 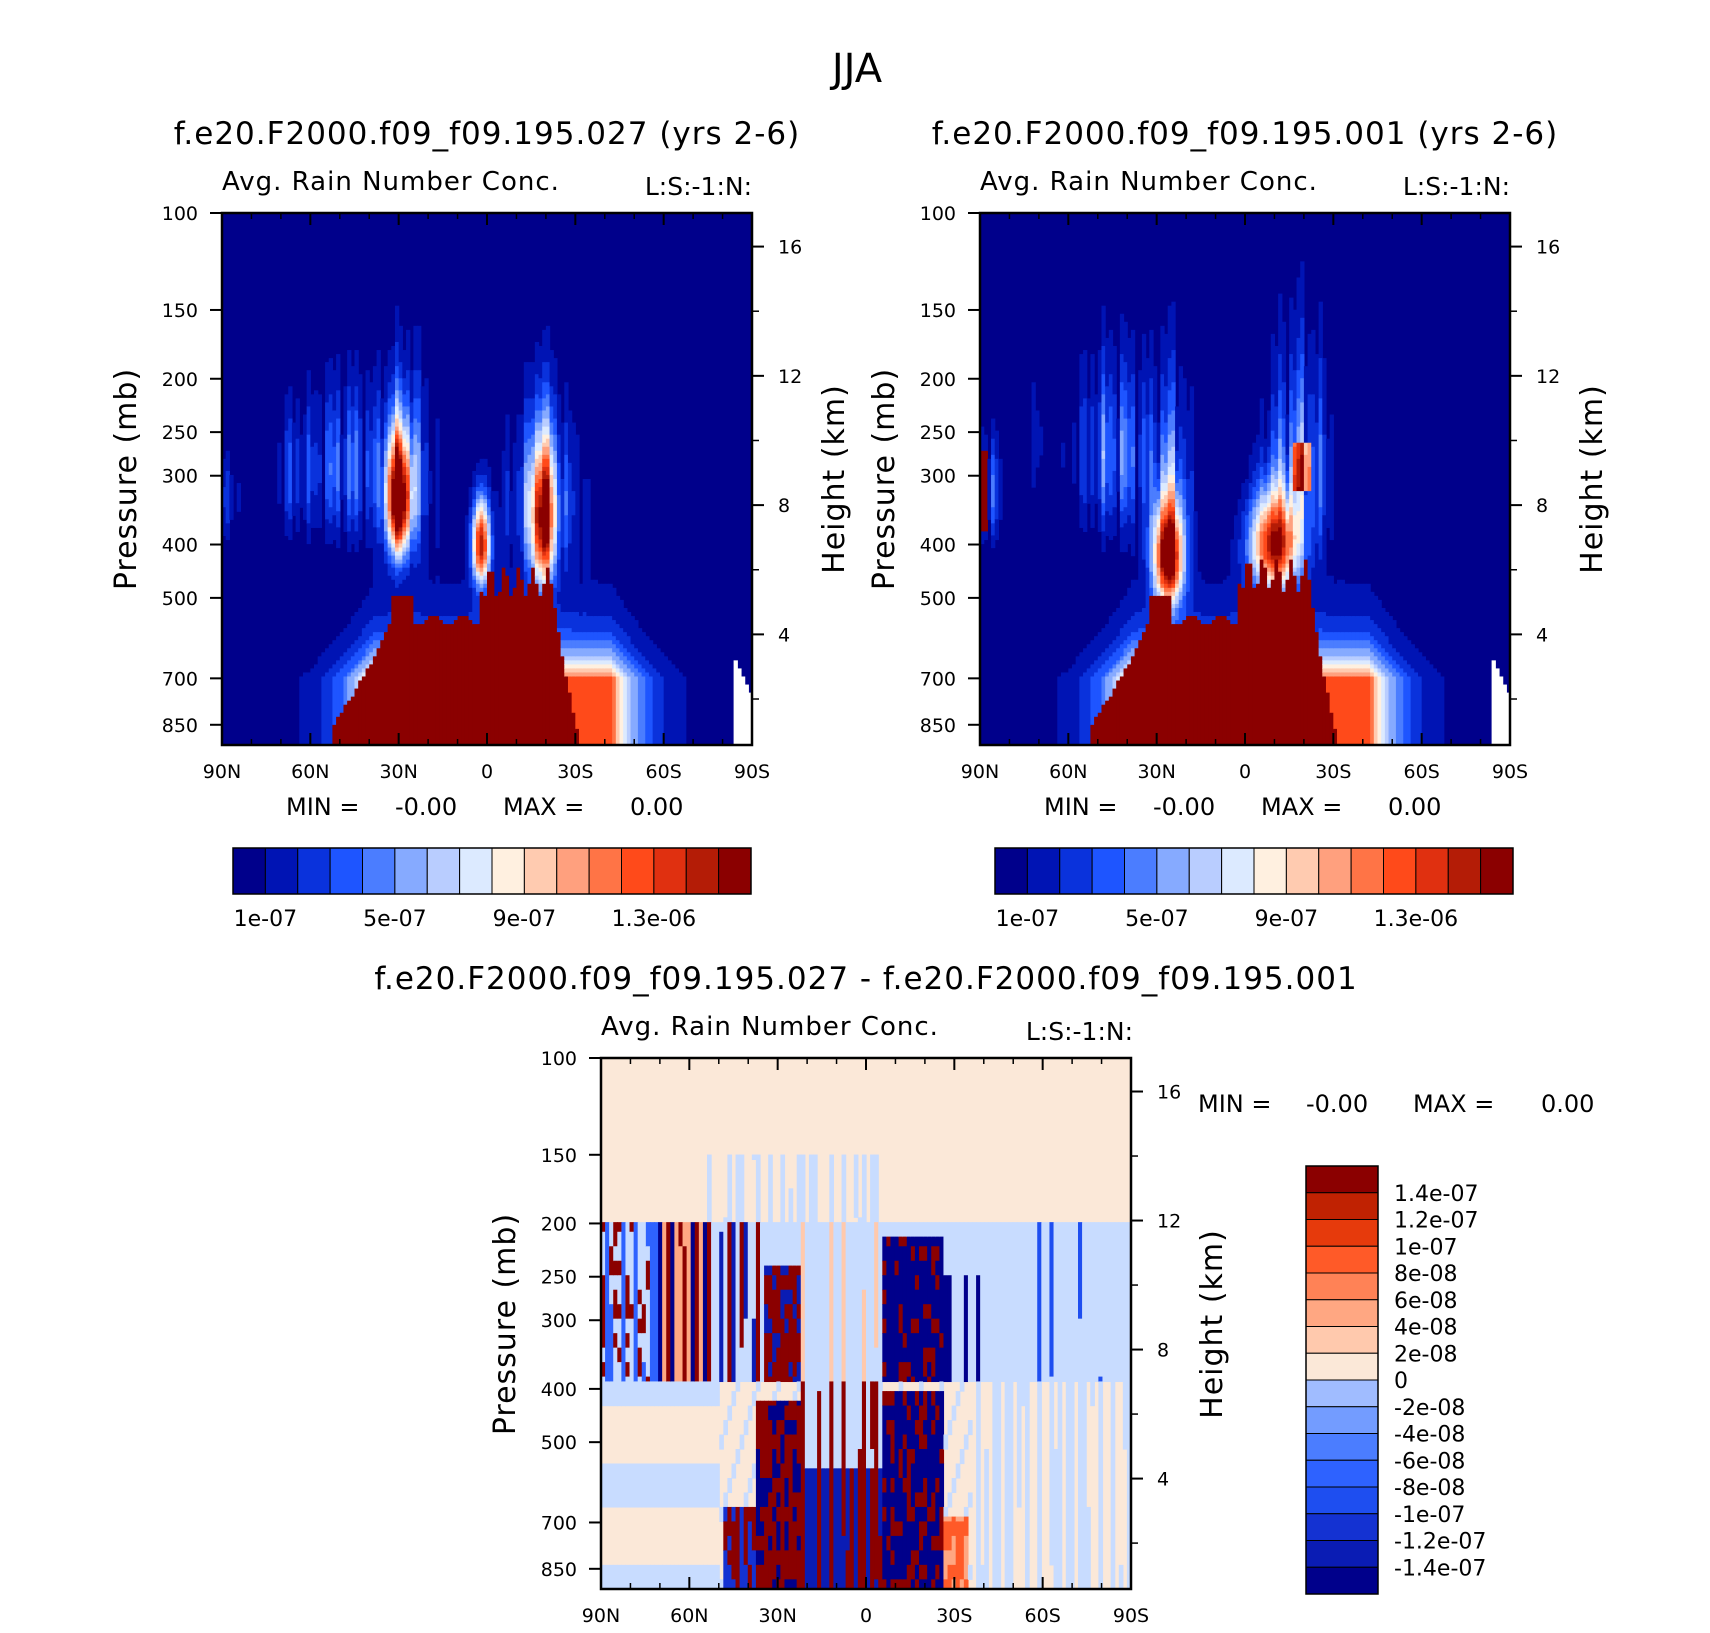 I want to click on colorbar-label: -1.4e-07, so click(x=1440, y=1568).